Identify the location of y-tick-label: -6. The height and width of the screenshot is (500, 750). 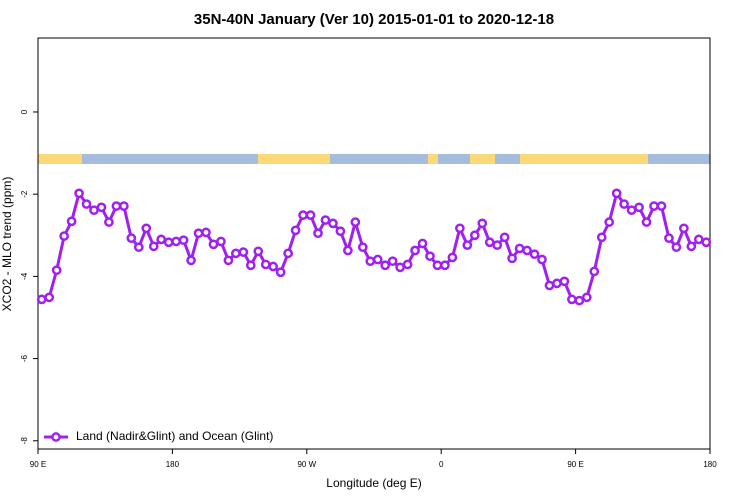
(24, 358).